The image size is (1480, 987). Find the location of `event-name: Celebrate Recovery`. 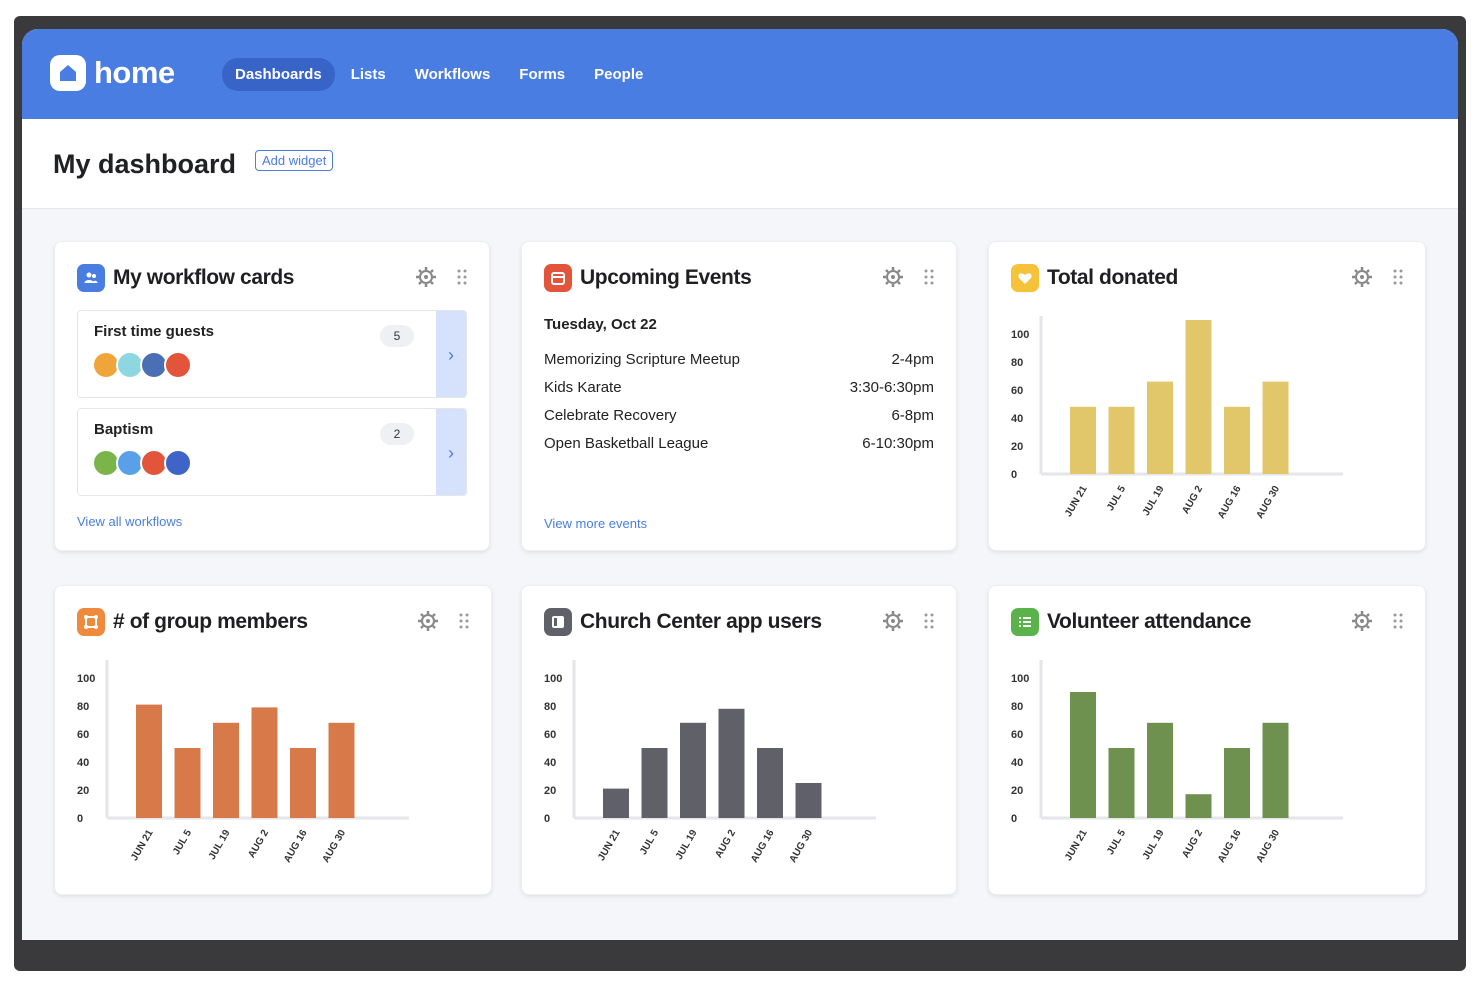

event-name: Celebrate Recovery is located at coordinates (610, 415).